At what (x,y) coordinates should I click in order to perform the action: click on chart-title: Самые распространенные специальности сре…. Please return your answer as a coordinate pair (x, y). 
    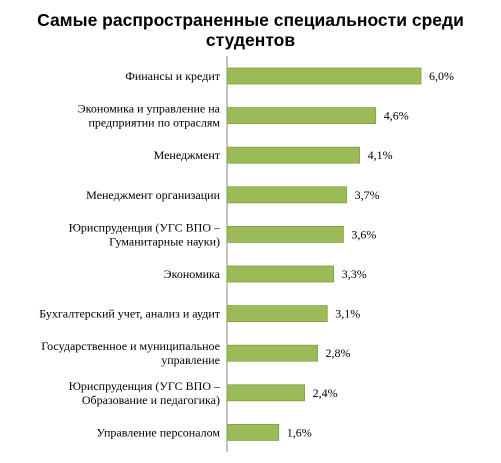
    Looking at the image, I should click on (250, 30).